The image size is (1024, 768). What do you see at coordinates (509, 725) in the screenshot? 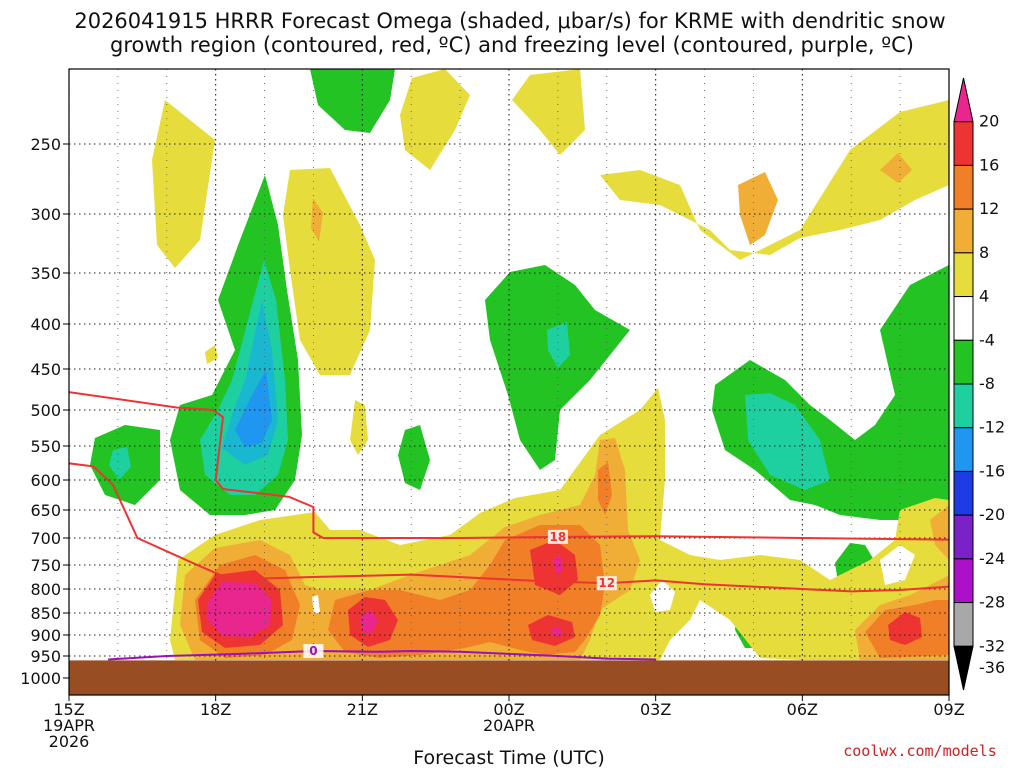
I see `x-tick-date-label: 20APR` at bounding box center [509, 725].